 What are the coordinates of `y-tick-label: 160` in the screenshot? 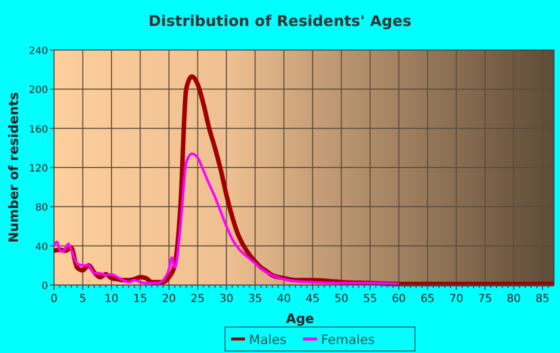 It's located at (38, 130).